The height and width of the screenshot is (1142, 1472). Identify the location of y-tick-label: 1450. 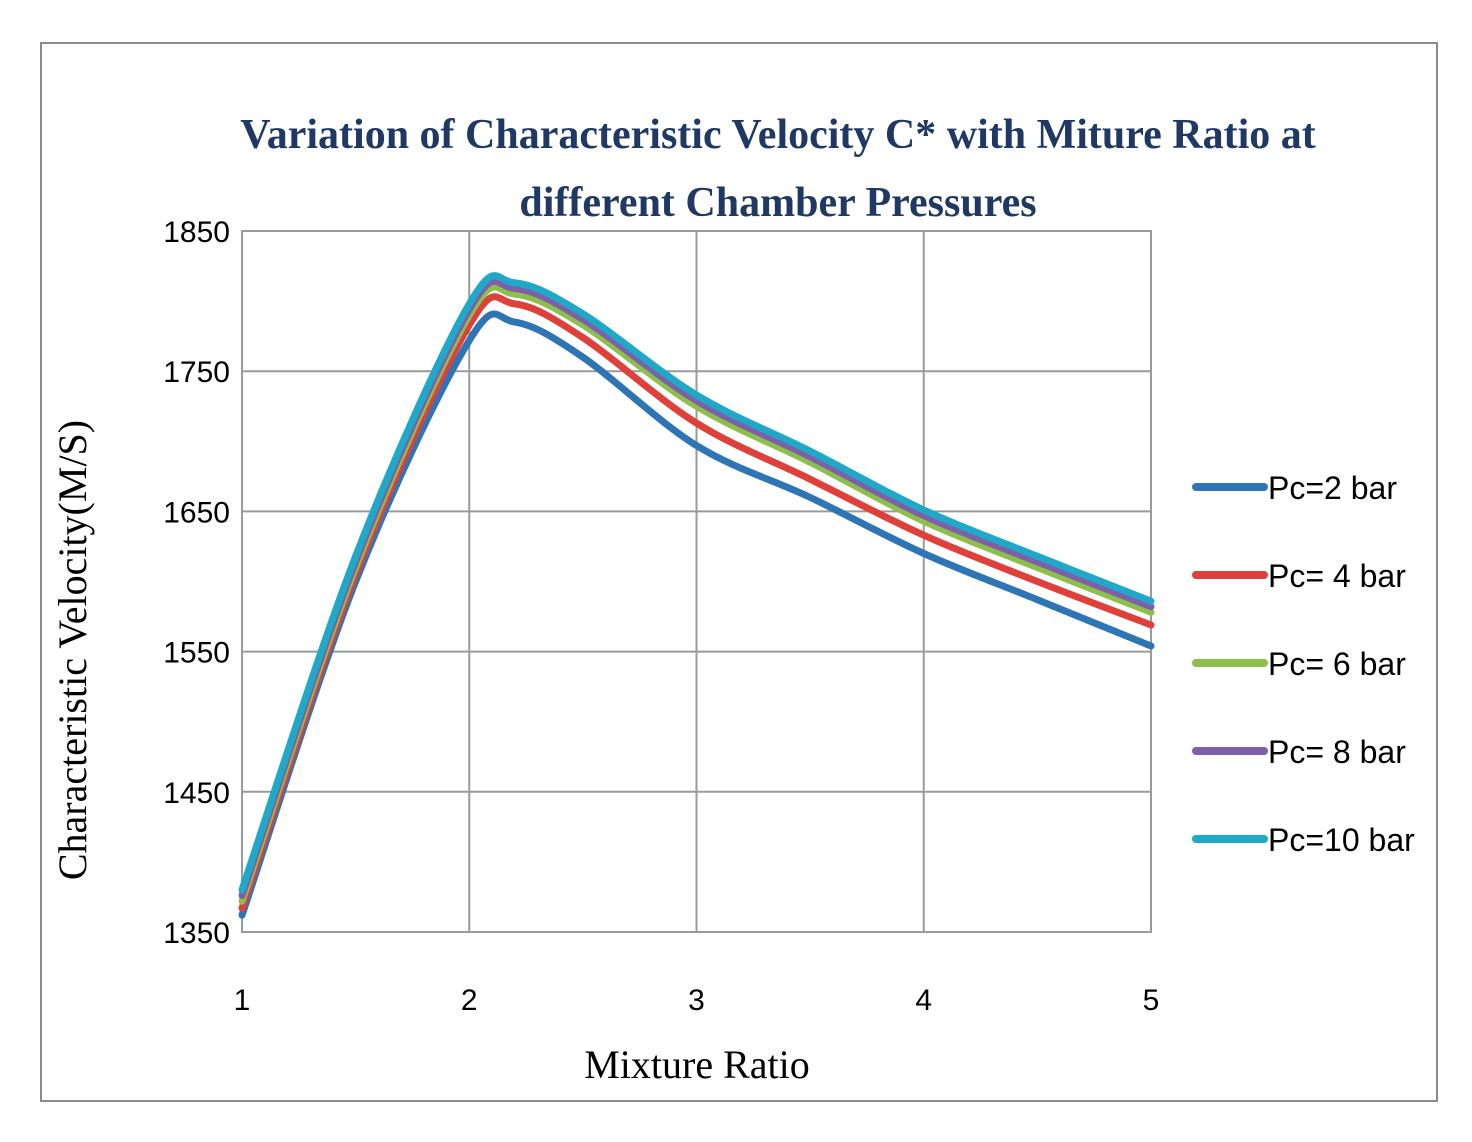
(196, 793).